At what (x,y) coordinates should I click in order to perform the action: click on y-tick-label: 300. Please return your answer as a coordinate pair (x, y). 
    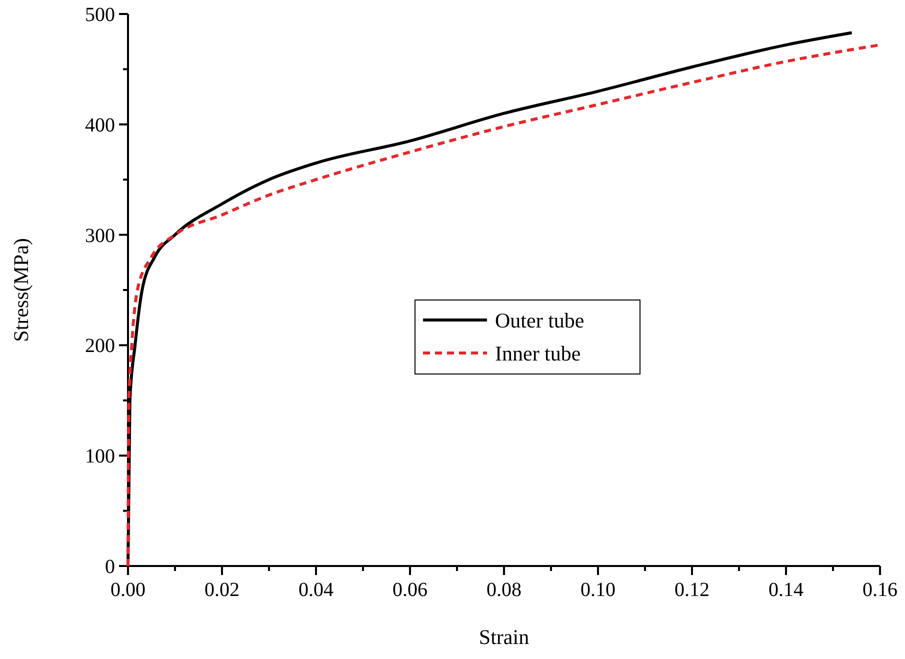
    Looking at the image, I should click on (100, 235).